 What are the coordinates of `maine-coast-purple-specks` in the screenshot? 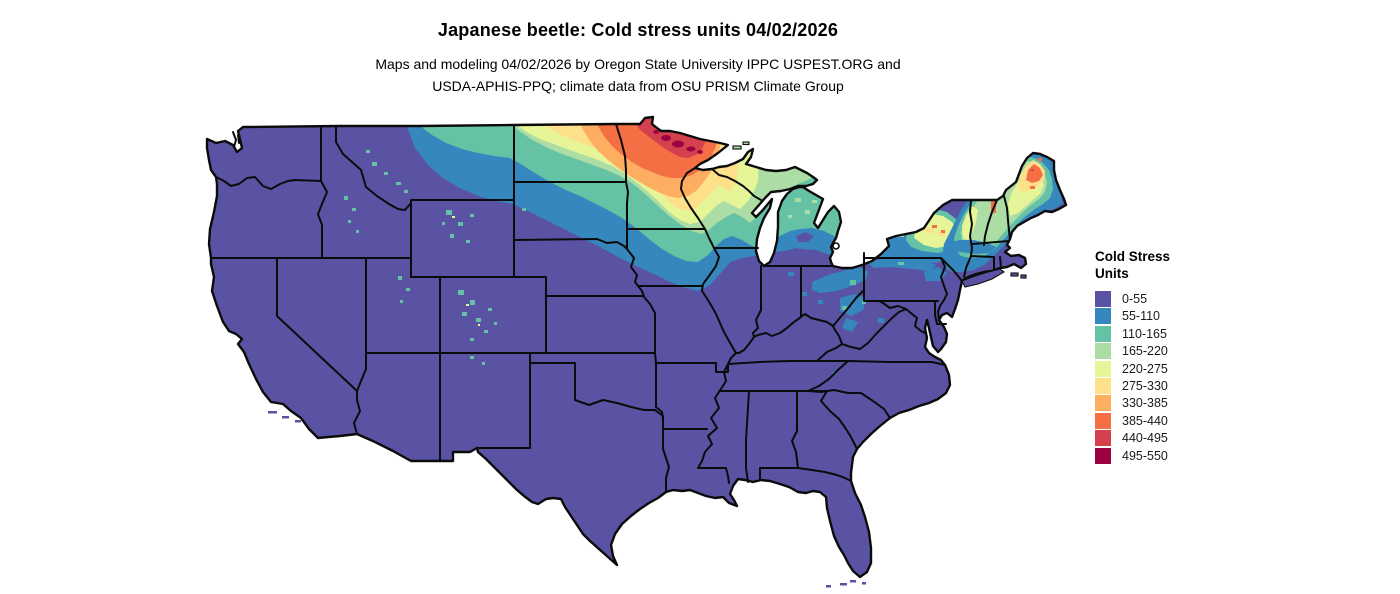 It's located at (1052, 231).